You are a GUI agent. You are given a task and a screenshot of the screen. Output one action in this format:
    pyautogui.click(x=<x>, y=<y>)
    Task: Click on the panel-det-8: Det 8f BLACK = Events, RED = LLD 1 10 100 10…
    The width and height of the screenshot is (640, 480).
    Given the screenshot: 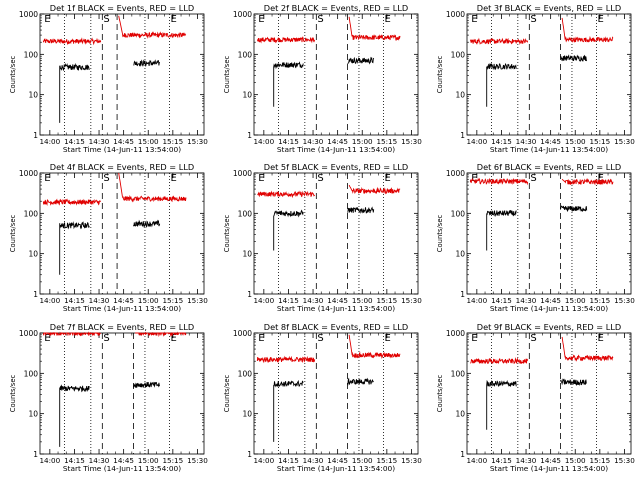 What is the action you would take?
    pyautogui.click(x=322, y=397)
    